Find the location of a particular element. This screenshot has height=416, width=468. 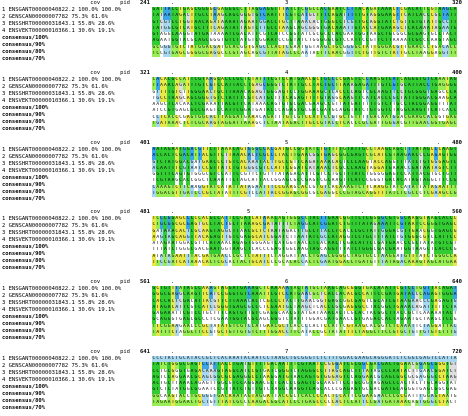

cov-header: cov is located at coordinates (95, 143).